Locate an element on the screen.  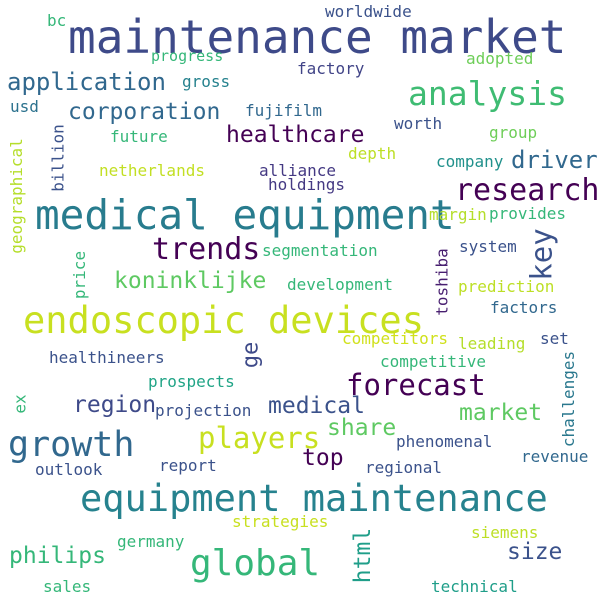
word-adopted: adopted is located at coordinates (500, 58).